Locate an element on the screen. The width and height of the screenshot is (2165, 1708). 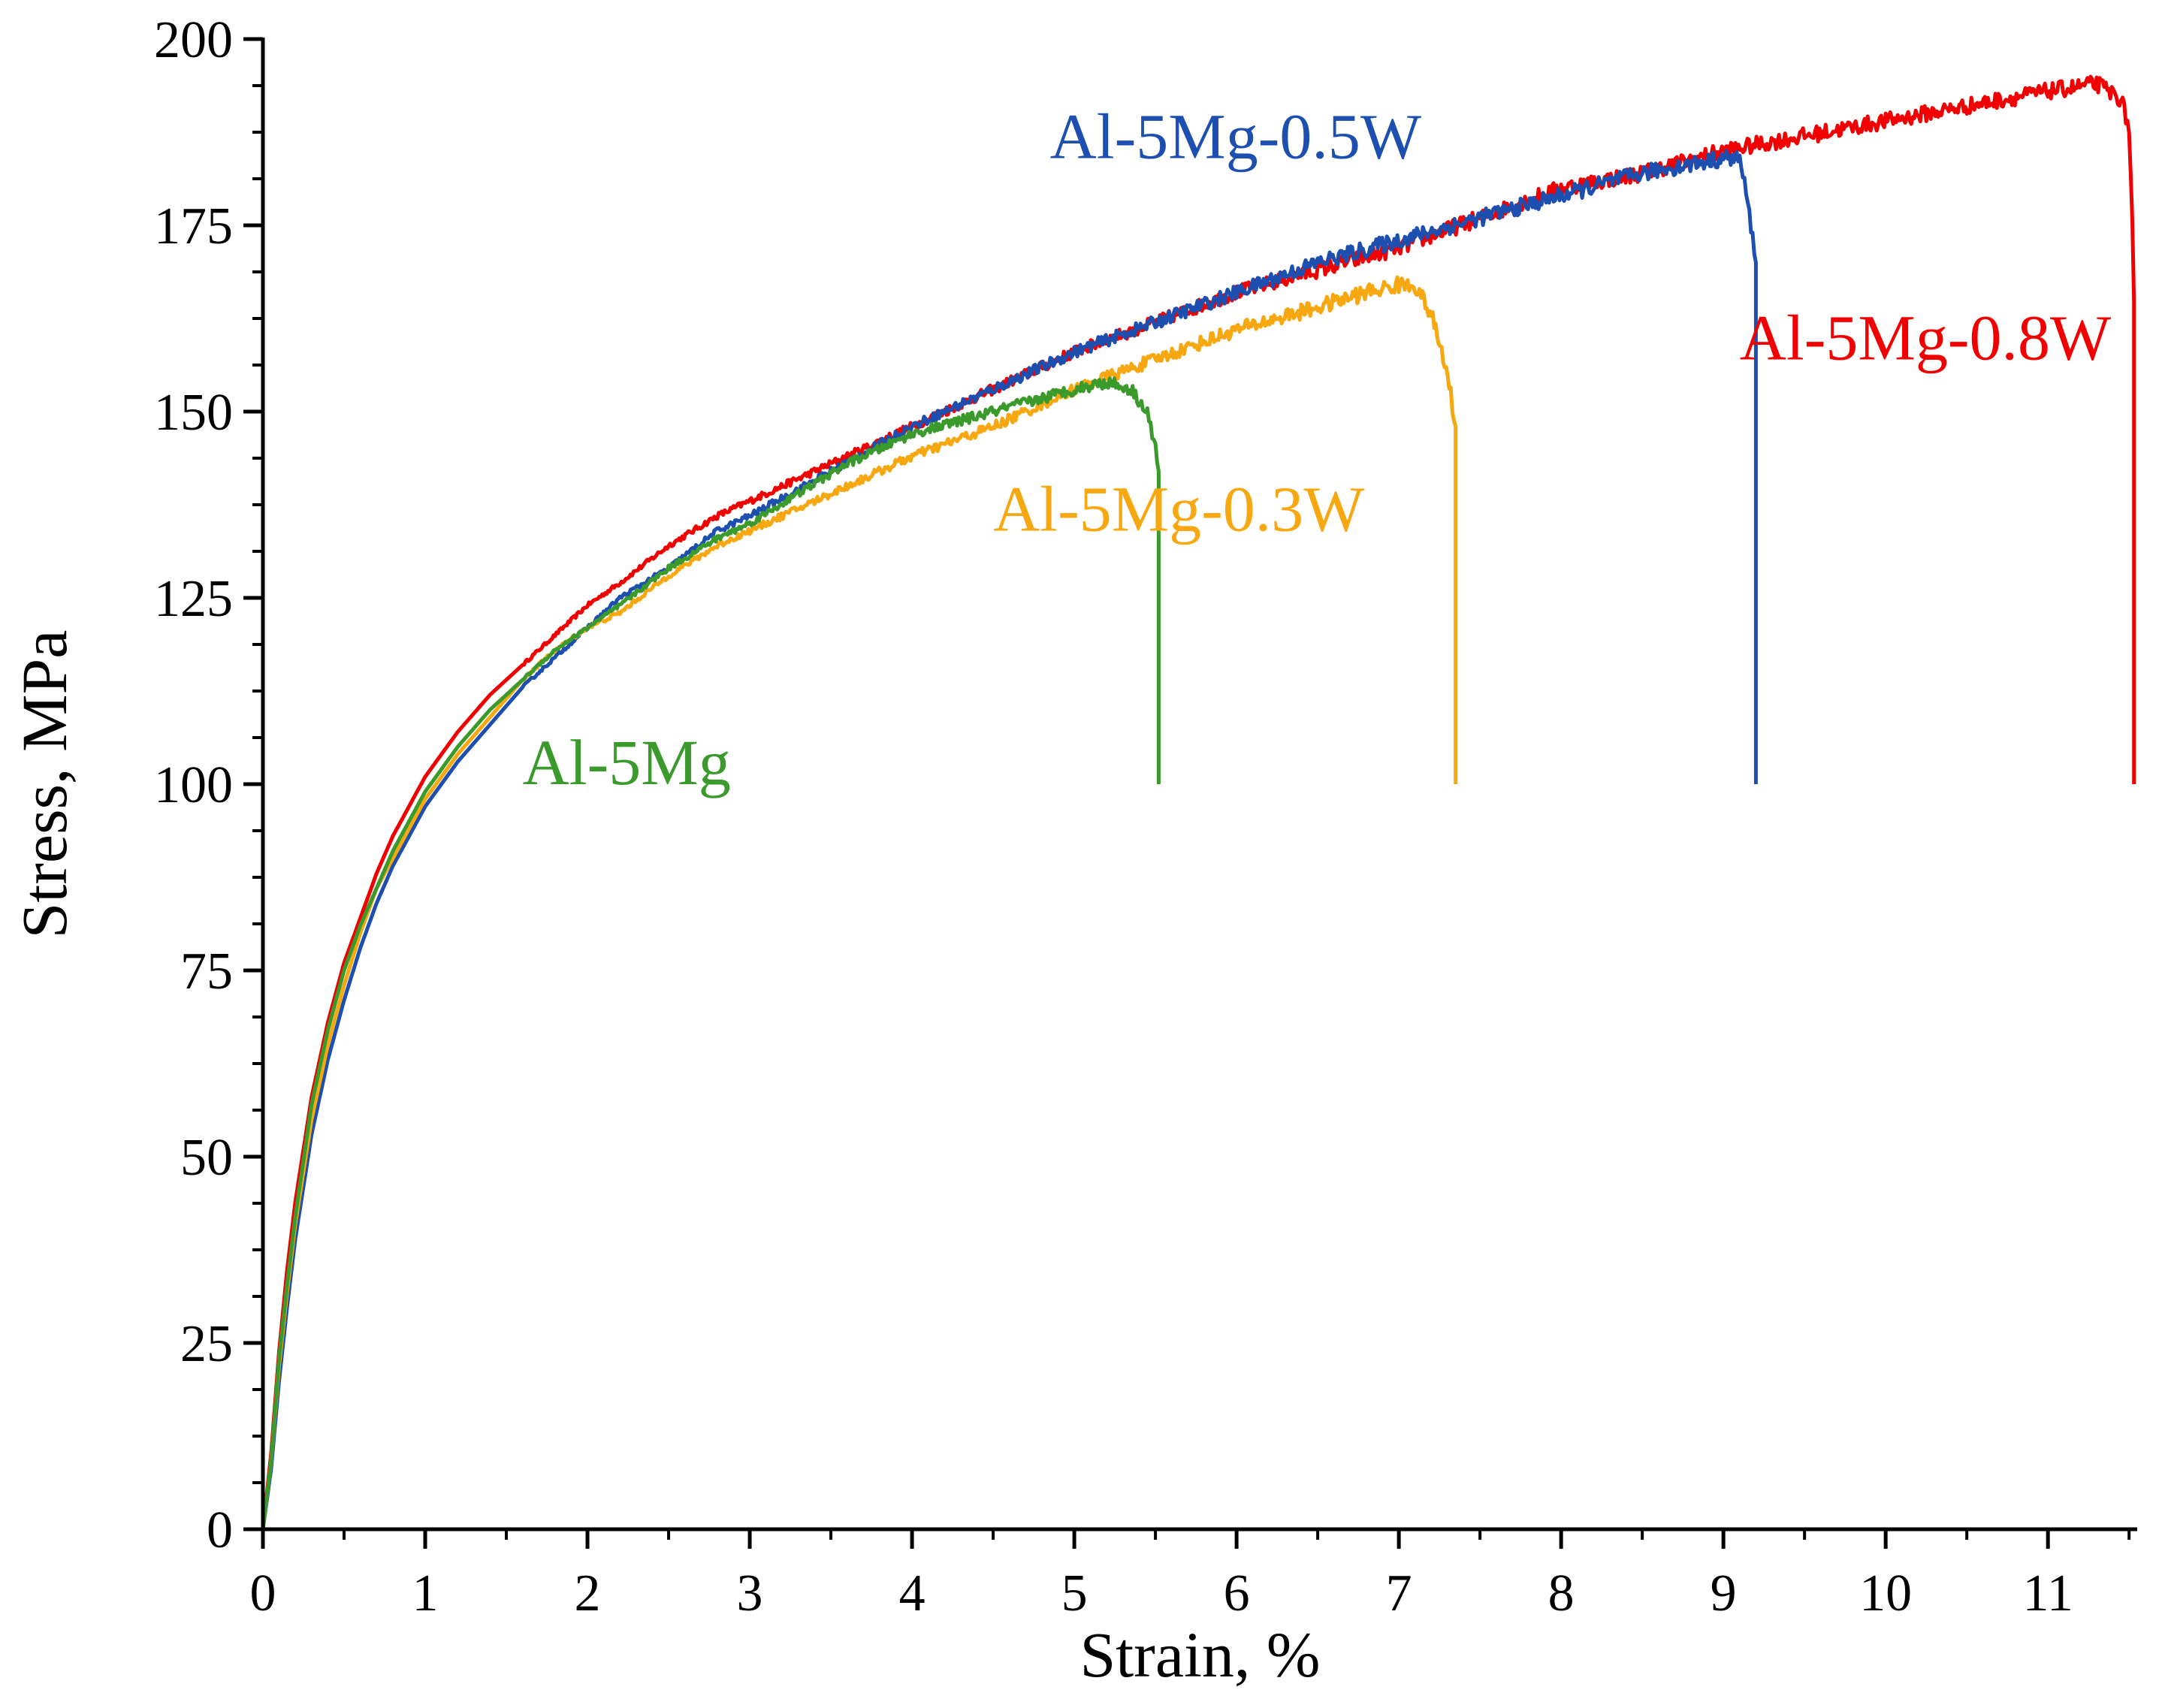
x-tick-label: 6 is located at coordinates (1237, 1594).